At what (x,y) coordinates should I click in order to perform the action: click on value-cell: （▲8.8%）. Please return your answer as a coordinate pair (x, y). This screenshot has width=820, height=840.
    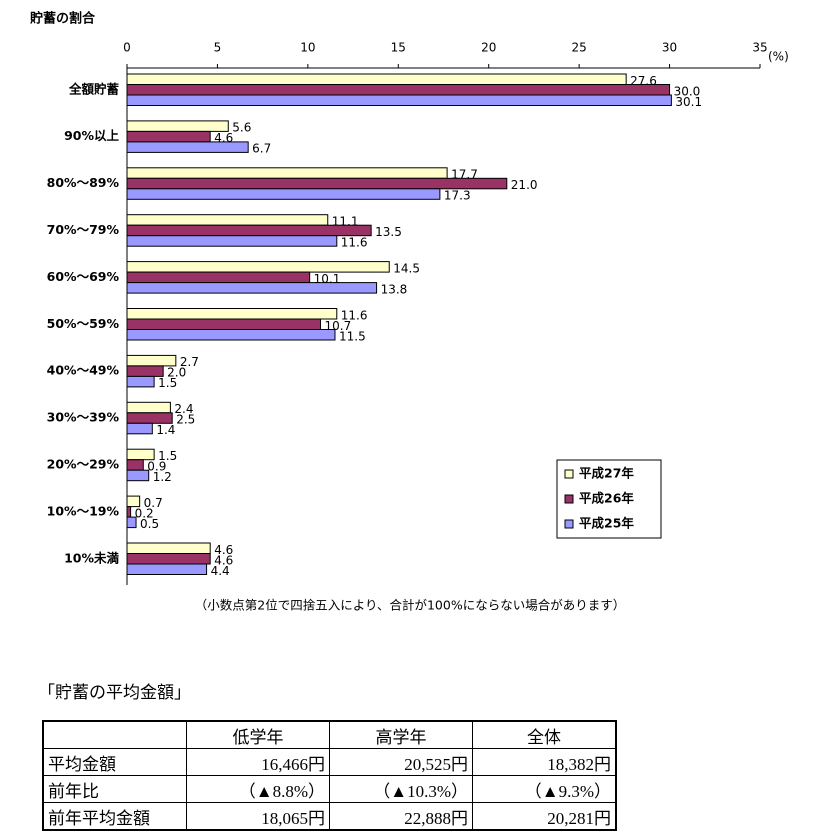
    Looking at the image, I should click on (258, 789).